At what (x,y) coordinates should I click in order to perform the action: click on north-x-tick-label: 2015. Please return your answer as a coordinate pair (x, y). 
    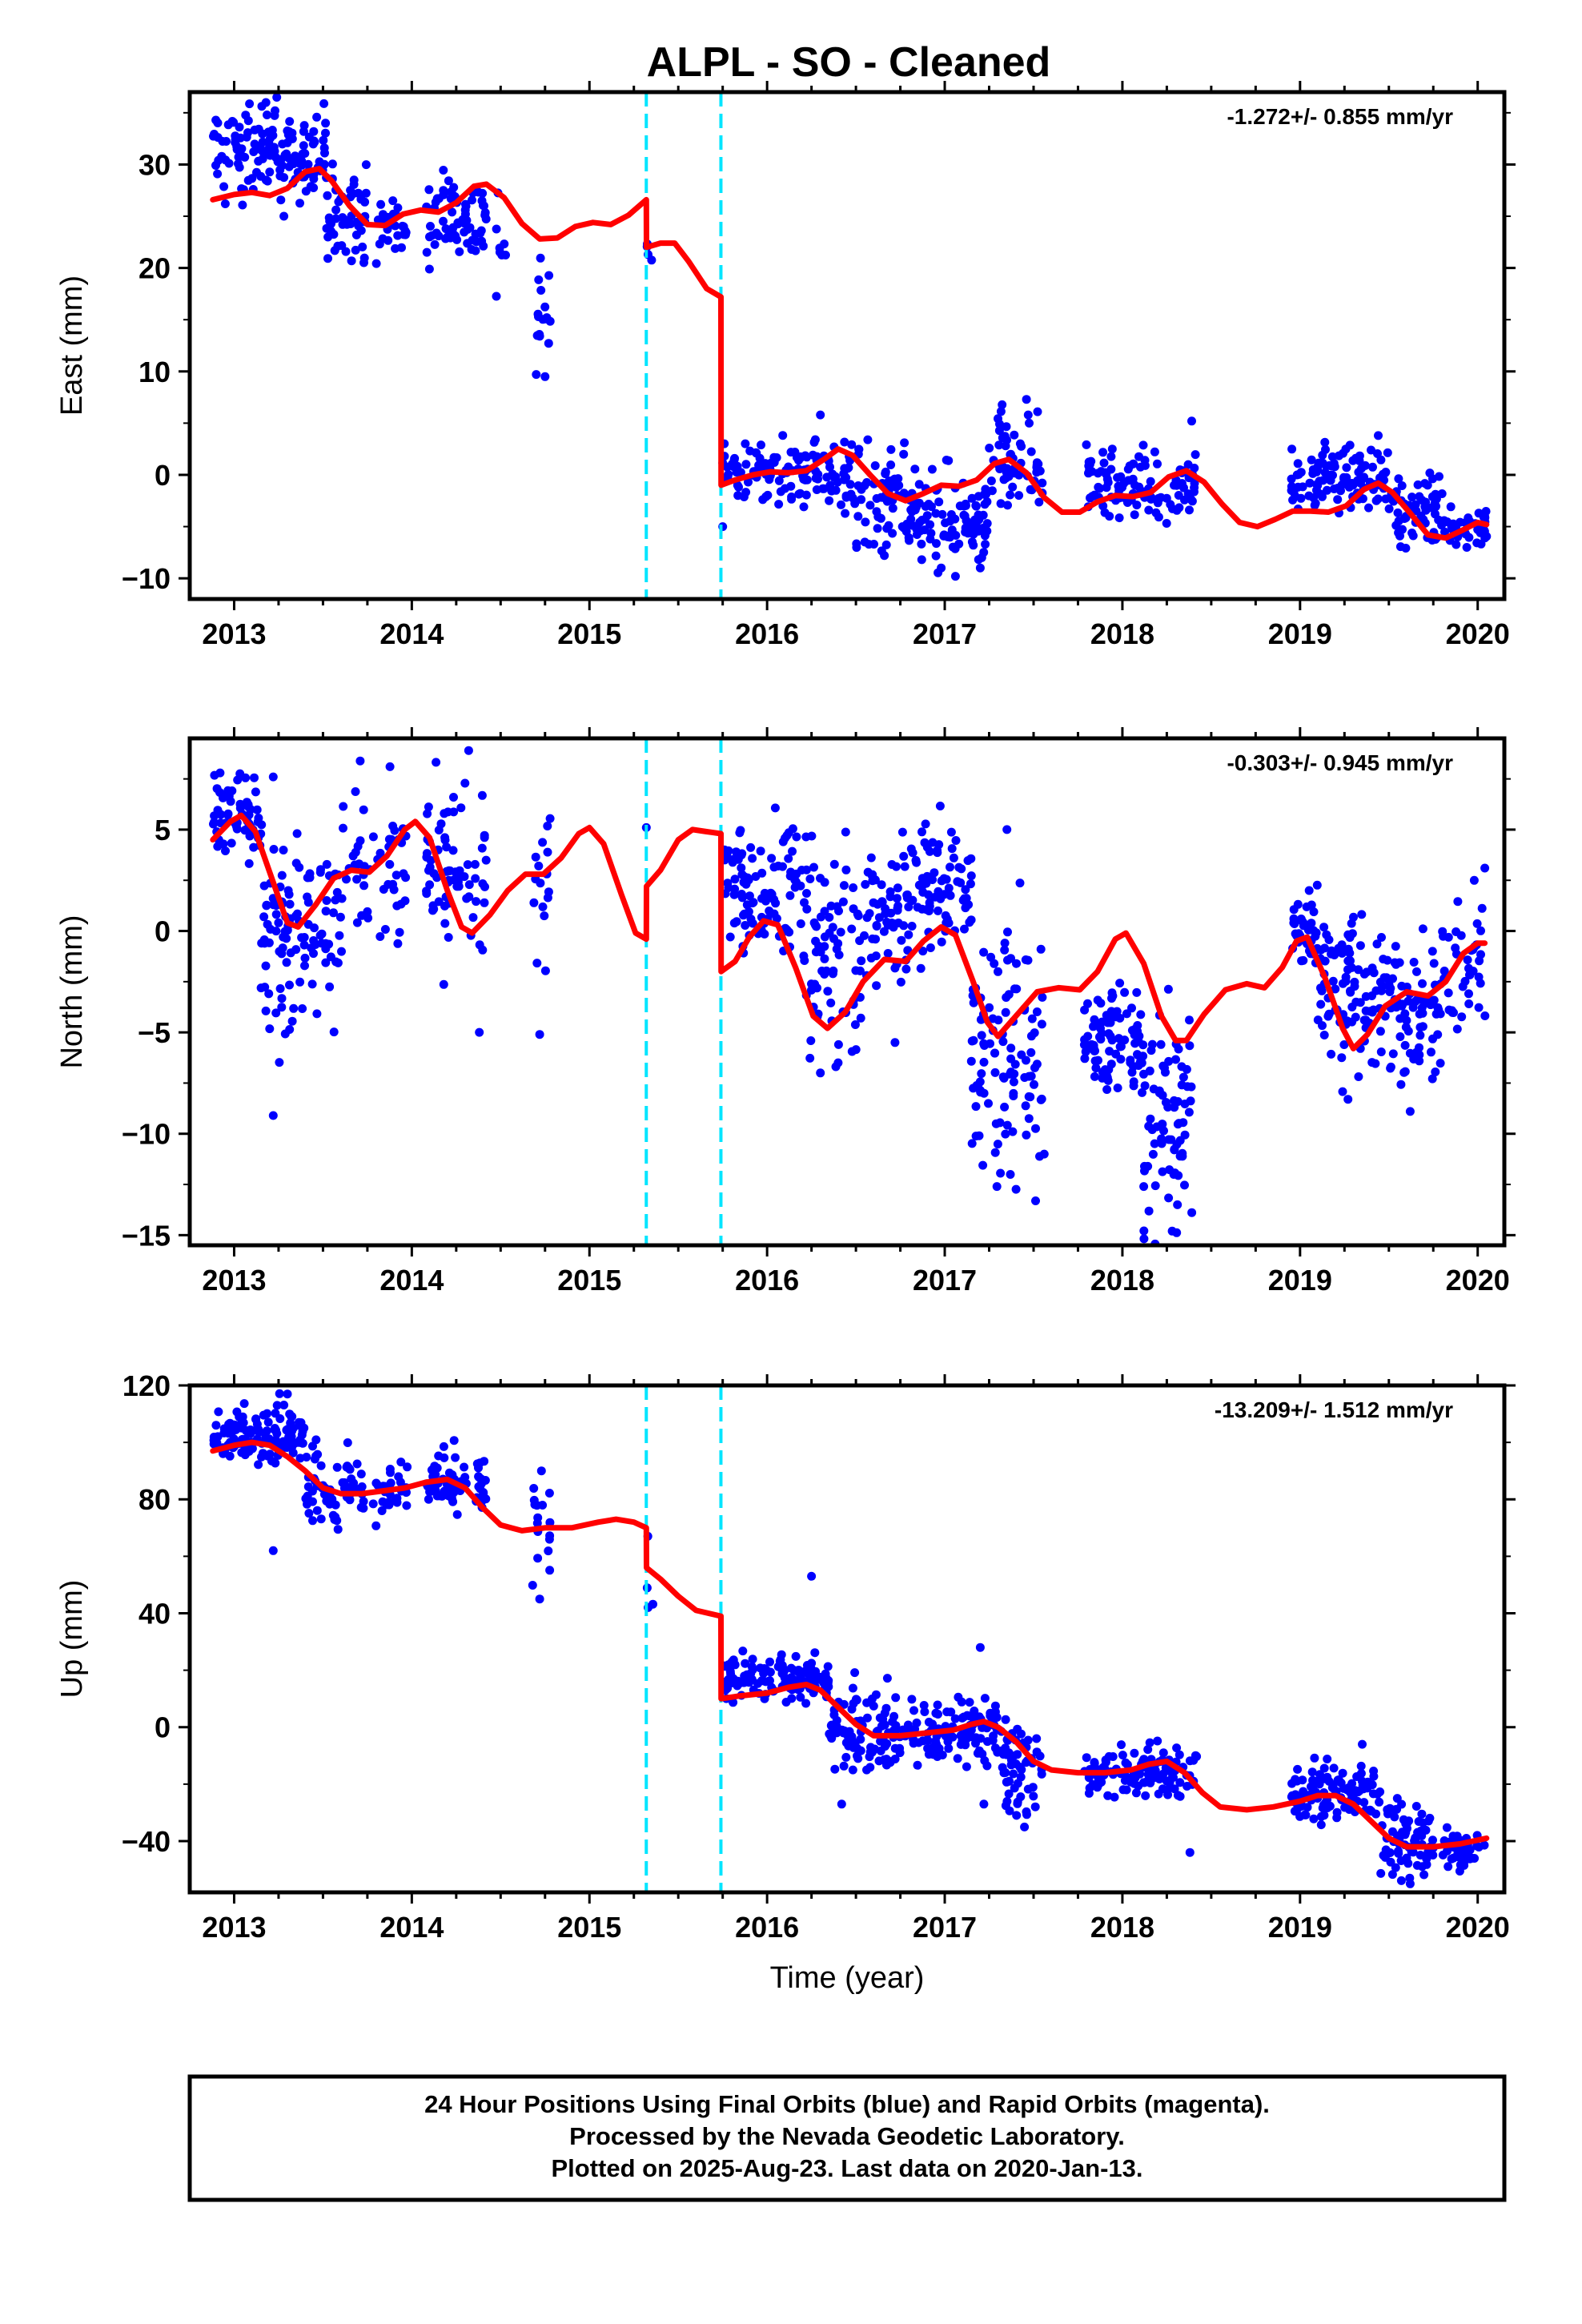
    Looking at the image, I should click on (589, 1281).